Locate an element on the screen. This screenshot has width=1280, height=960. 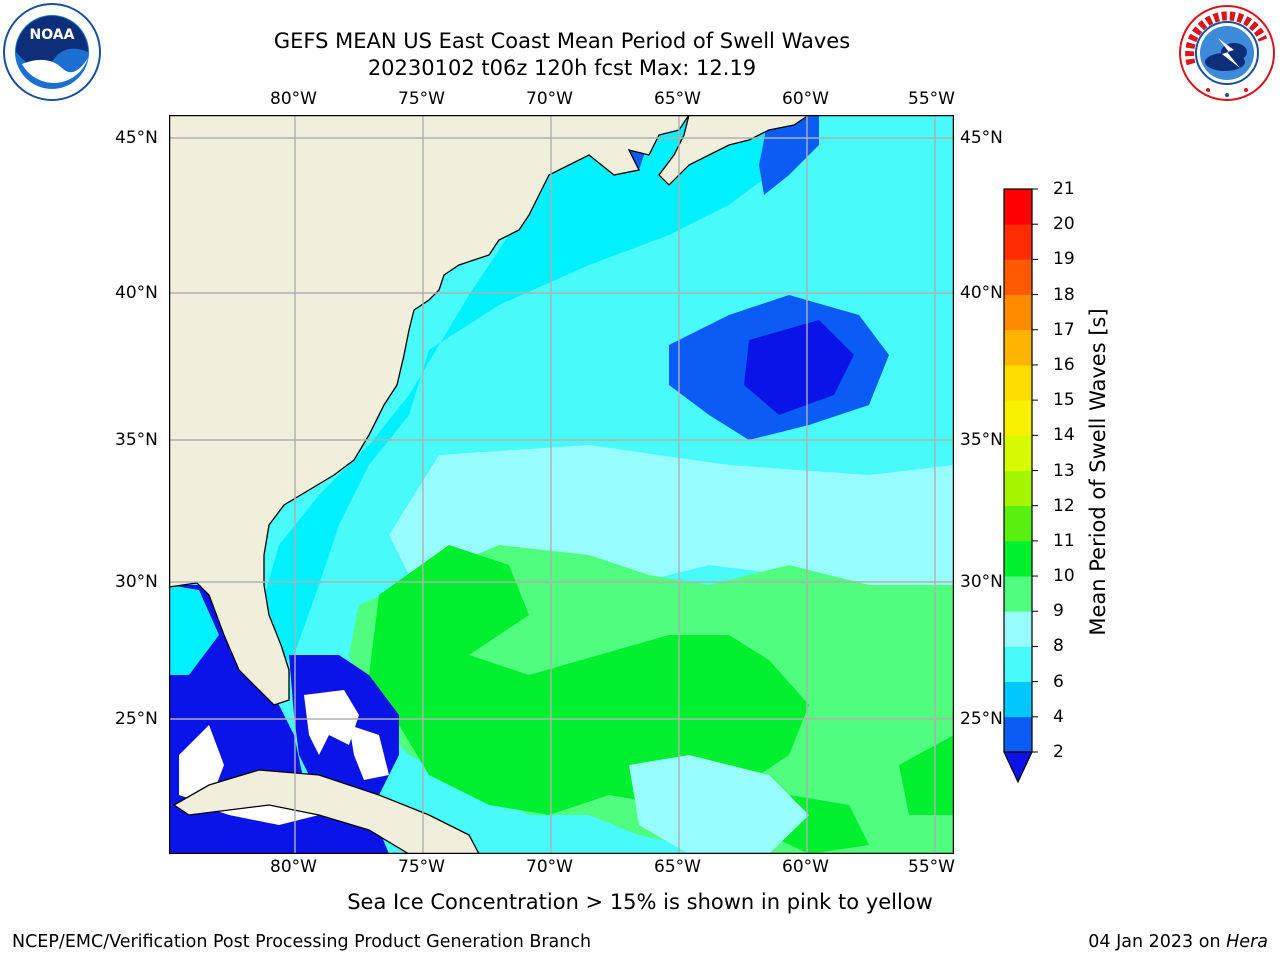
colorbar is located at coordinates (1020, 486).